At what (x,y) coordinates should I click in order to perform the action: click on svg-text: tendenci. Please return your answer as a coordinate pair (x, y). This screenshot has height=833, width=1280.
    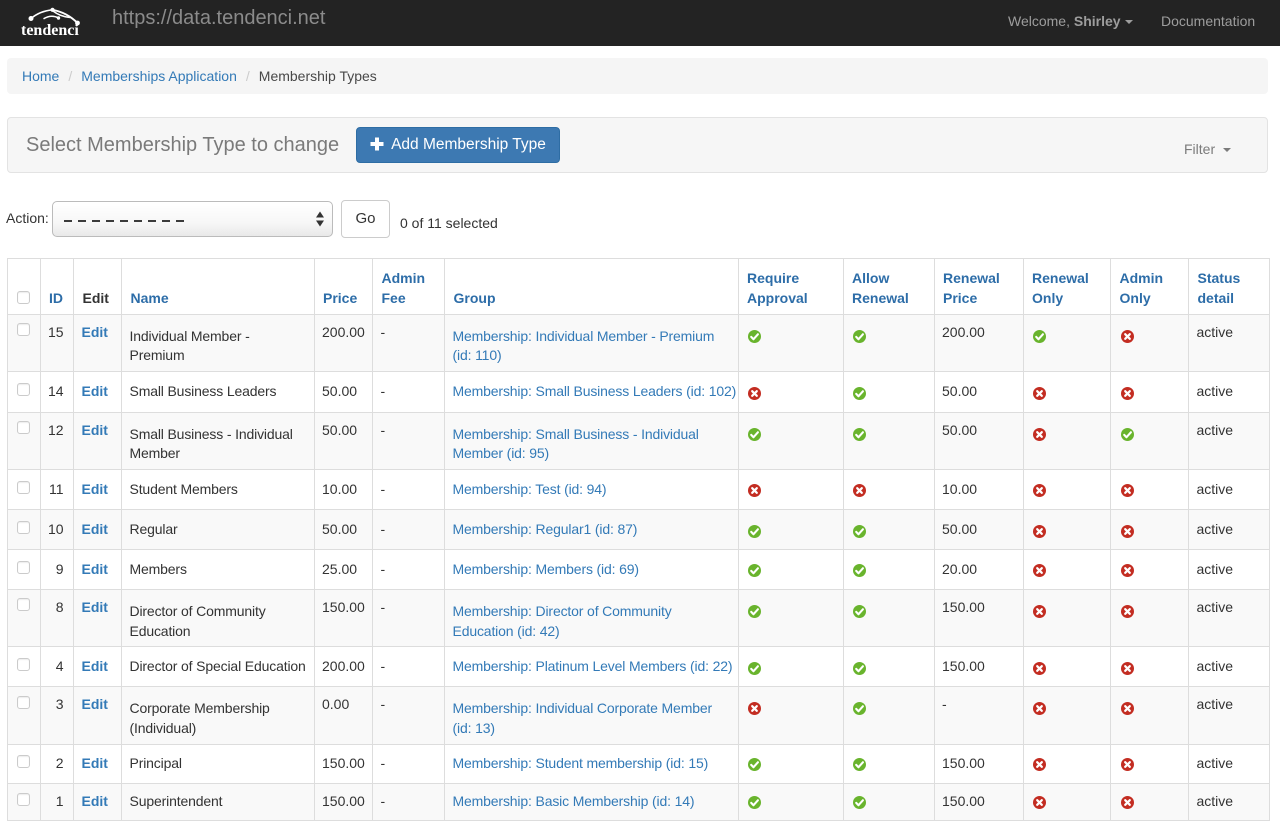
    Looking at the image, I should click on (50, 30).